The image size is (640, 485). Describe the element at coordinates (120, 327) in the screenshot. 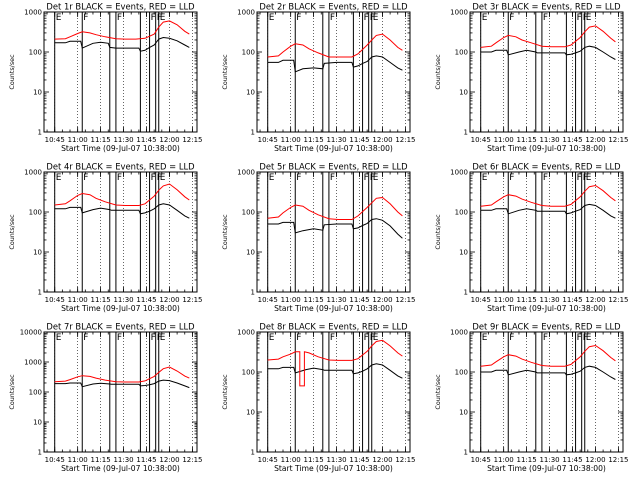

I see `chart-title: Det 7r BLACK = Events, RED = LLD` at that location.